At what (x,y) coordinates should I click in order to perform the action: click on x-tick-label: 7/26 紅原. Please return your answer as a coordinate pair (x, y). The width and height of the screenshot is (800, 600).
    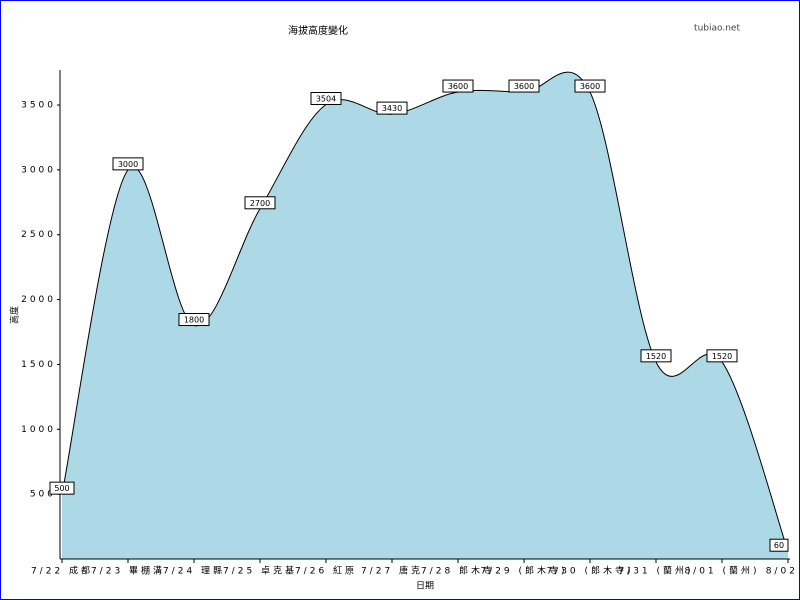
    Looking at the image, I should click on (326, 571).